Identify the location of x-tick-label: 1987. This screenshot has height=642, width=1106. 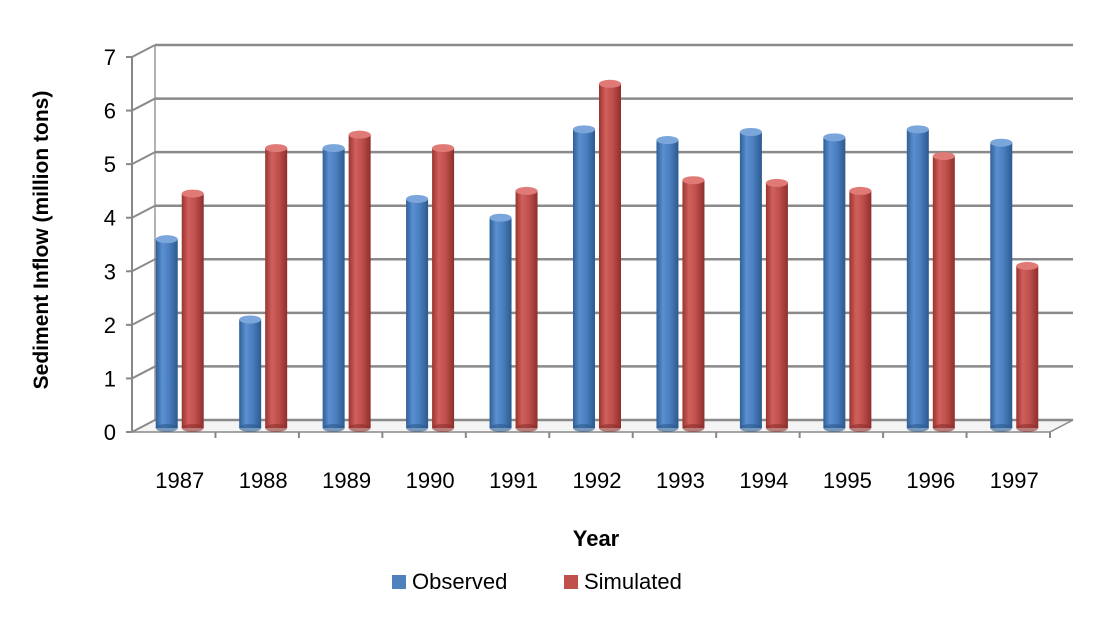
(179, 480).